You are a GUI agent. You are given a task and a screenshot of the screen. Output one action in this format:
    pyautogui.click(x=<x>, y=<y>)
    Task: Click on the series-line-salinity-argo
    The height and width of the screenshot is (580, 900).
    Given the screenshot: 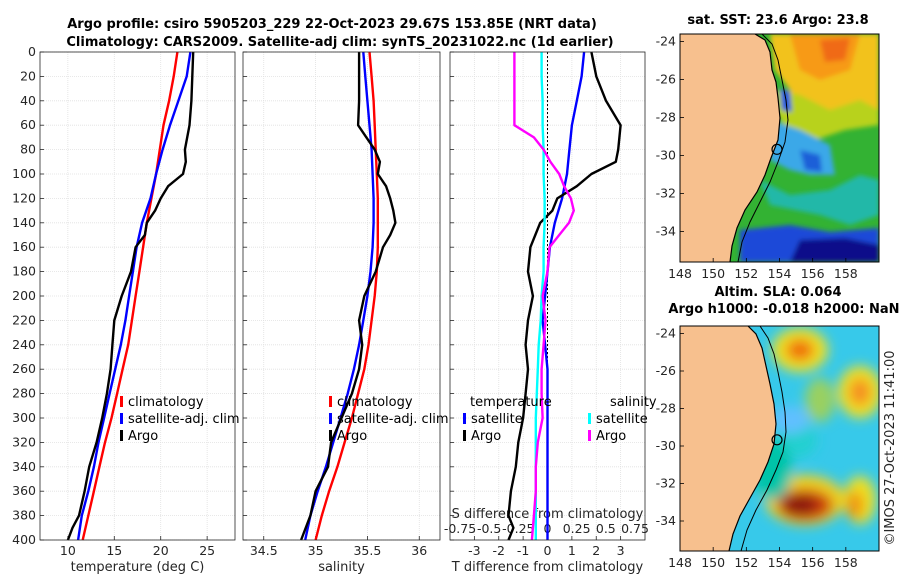 What is the action you would take?
    pyautogui.click(x=544, y=296)
    